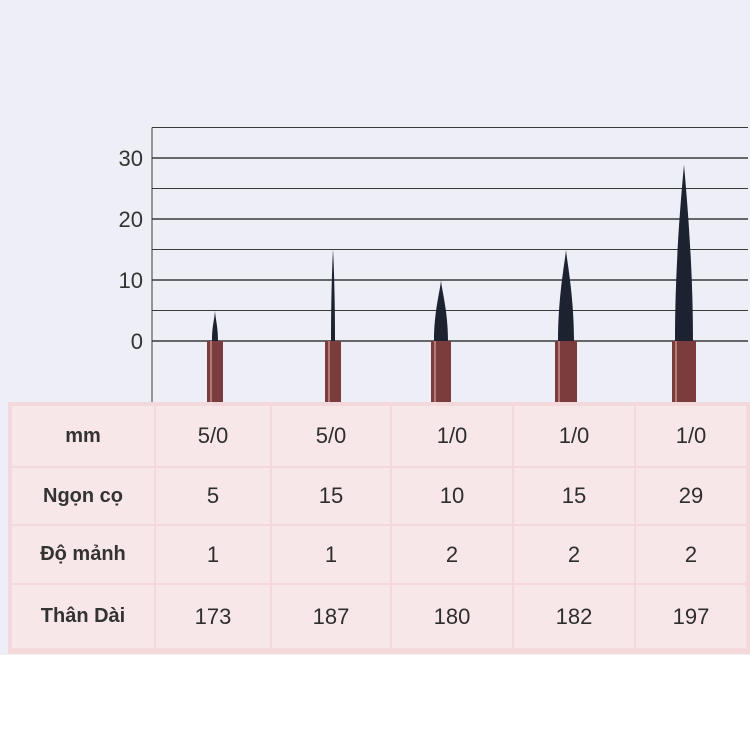 The height and width of the screenshot is (750, 750). Describe the element at coordinates (574, 616) in the screenshot. I see `table-cell: 182` at that location.